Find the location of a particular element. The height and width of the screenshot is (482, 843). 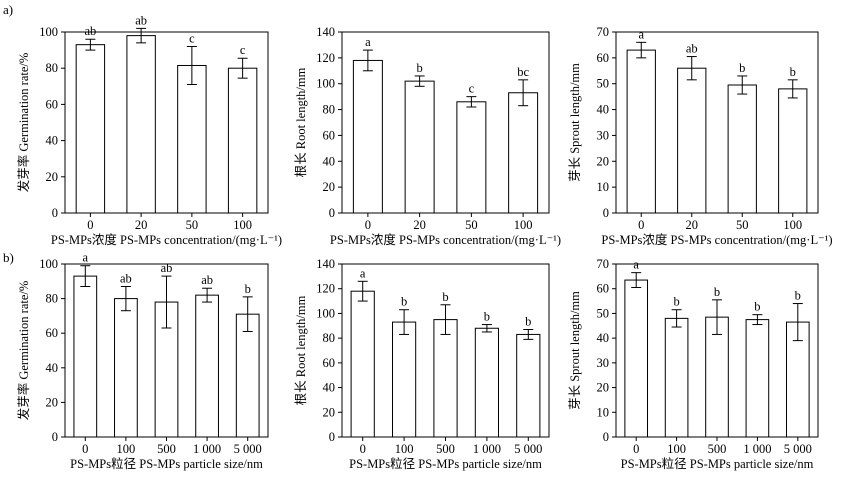

y-tick-label: 50 is located at coordinates (603, 84).